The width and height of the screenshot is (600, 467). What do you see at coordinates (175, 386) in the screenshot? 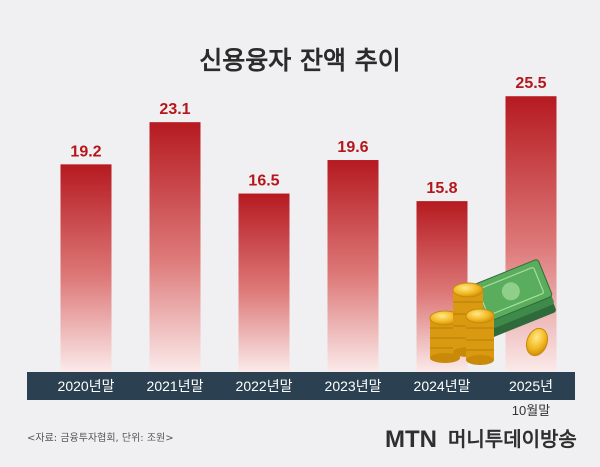
I see `category-label-1: 2021년말` at bounding box center [175, 386].